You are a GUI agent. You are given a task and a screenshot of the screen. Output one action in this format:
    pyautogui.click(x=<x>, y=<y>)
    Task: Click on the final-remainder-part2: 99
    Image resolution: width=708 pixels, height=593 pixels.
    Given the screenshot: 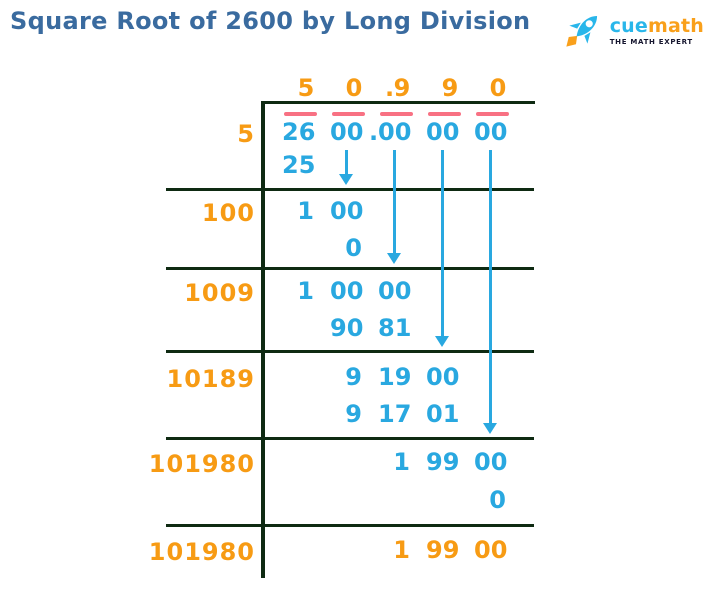 What is the action you would take?
    pyautogui.click(x=443, y=550)
    